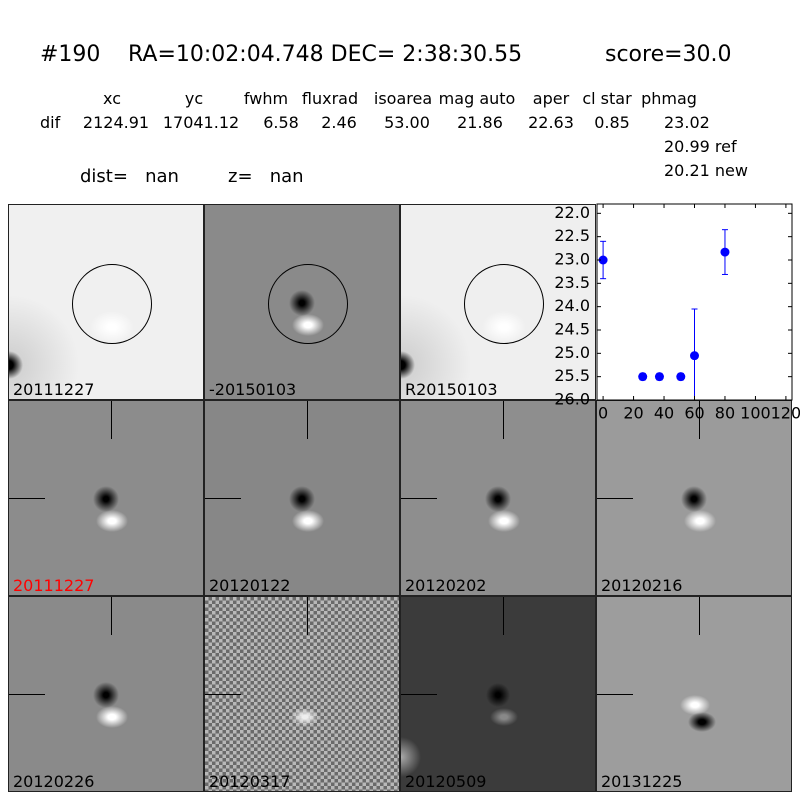 This screenshot has height=800, width=800. I want to click on image-panel: R20150103, so click(498, 302).